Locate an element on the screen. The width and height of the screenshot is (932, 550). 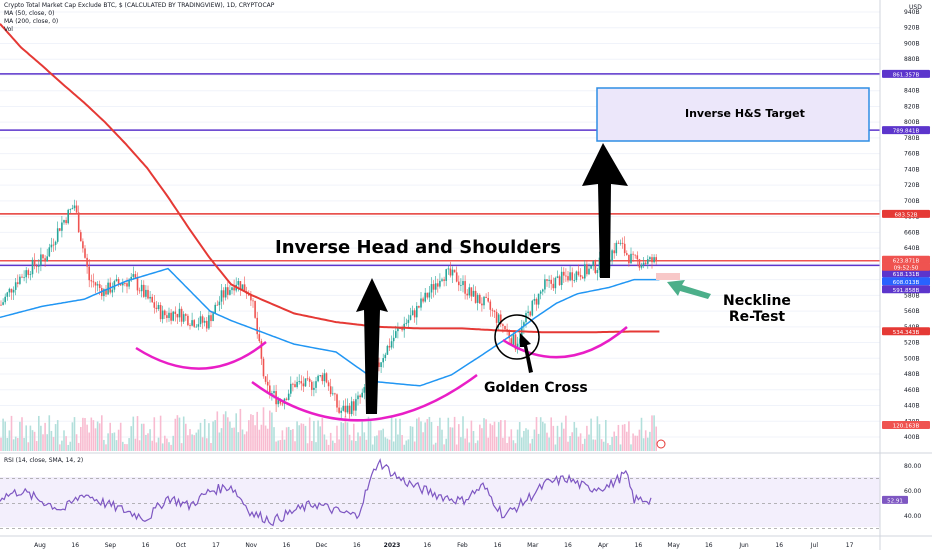
time-tick-label: Mar is located at coordinates (533, 545).